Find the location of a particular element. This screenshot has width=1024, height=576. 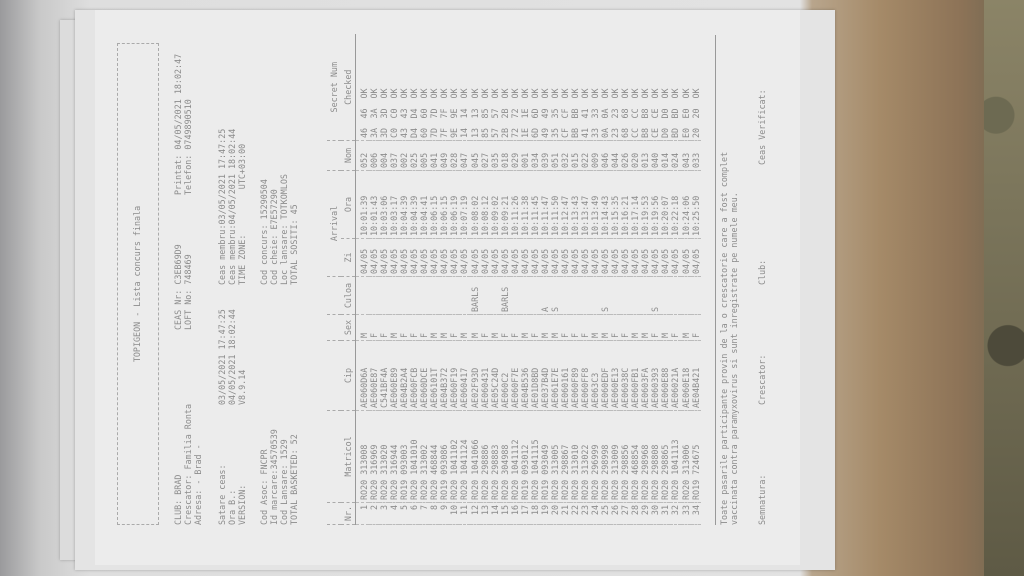

cell-ora: 10:16:21 is located at coordinates (625, 204).